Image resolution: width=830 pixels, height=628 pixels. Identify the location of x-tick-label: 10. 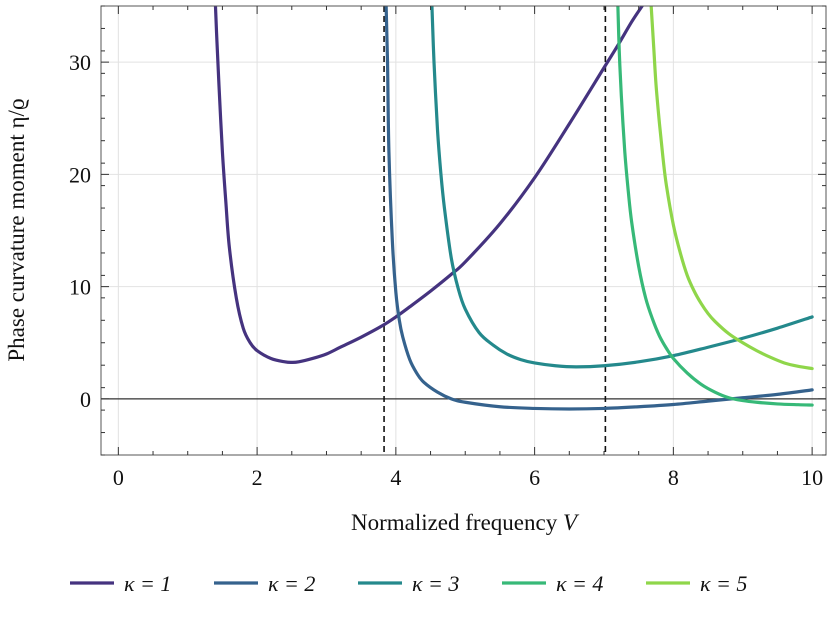
(812, 477).